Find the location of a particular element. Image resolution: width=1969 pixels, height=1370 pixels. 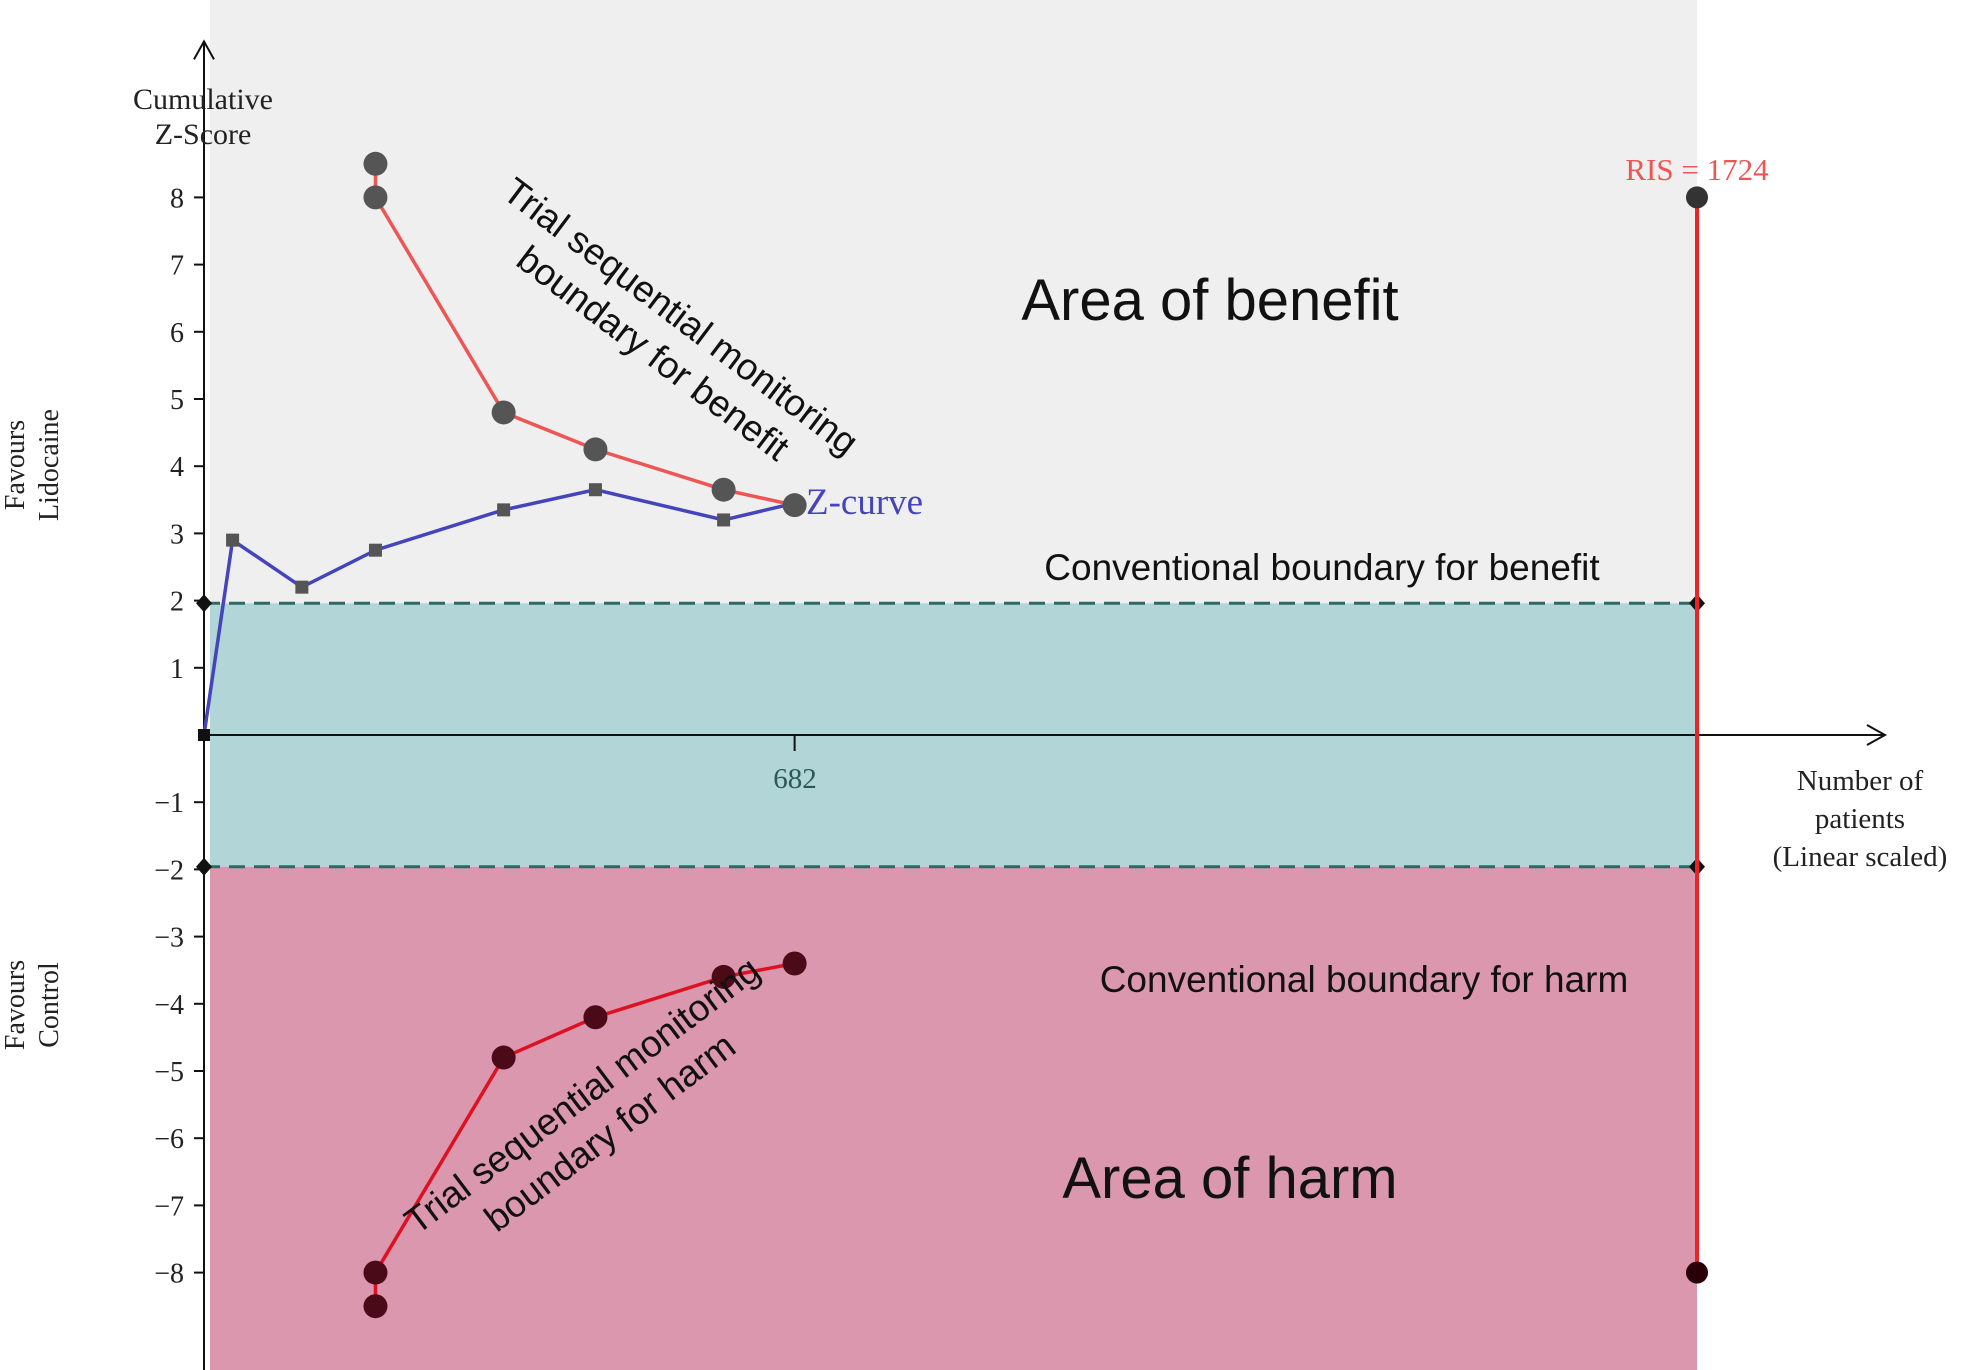

ris-label: RIS = 1724 is located at coordinates (1697, 169).